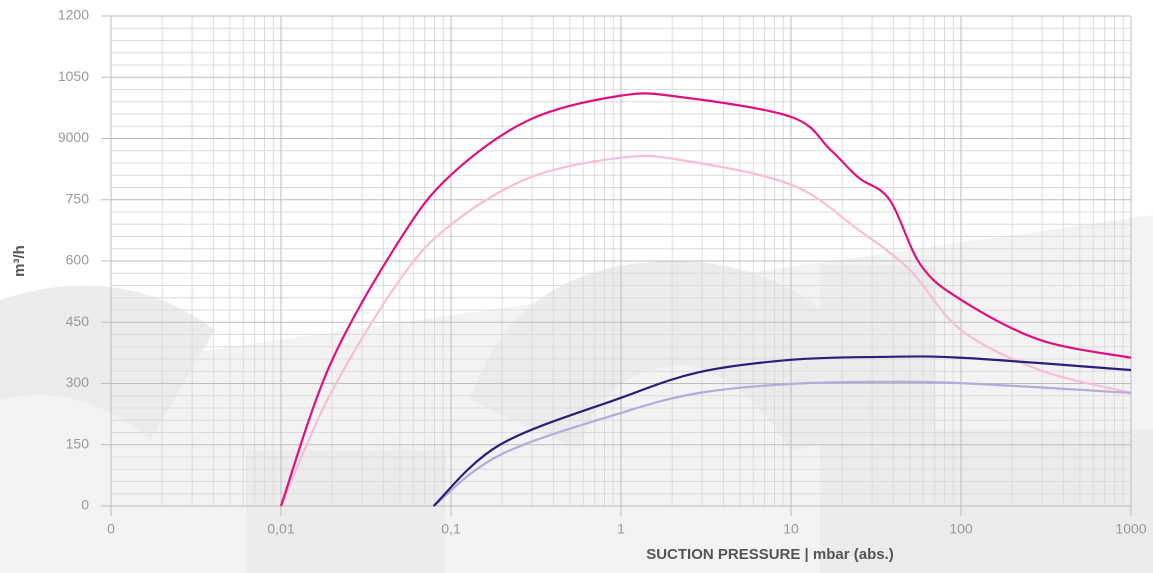 This screenshot has height=573, width=1153. I want to click on x-axis-title: SUCTION PRESSURE | mbar (abs.), so click(770, 554).